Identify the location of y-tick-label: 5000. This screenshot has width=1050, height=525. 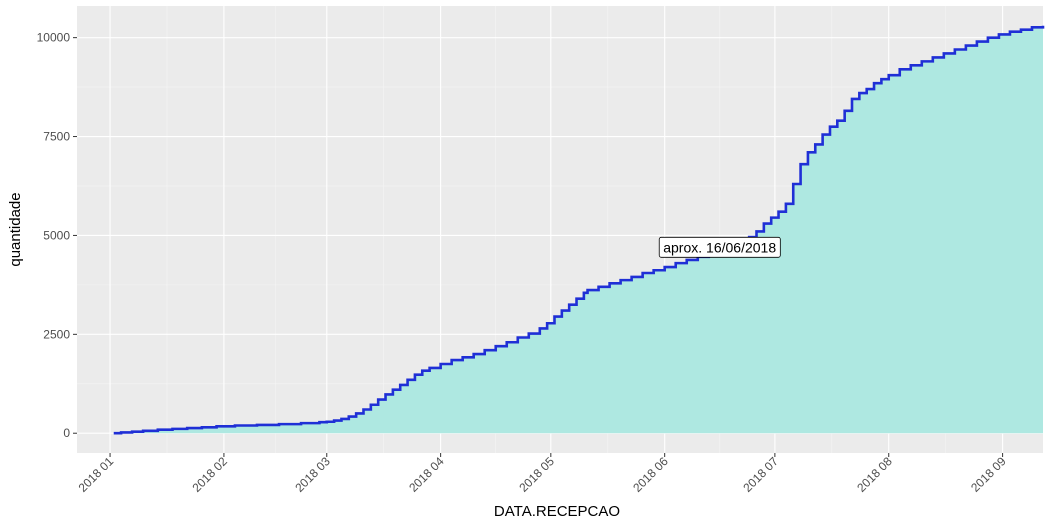
(56, 235).